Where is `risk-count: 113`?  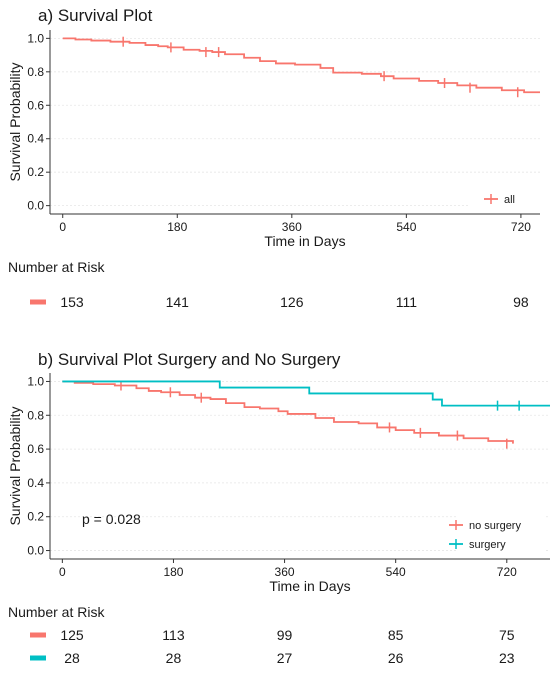 risk-count: 113 is located at coordinates (173, 635).